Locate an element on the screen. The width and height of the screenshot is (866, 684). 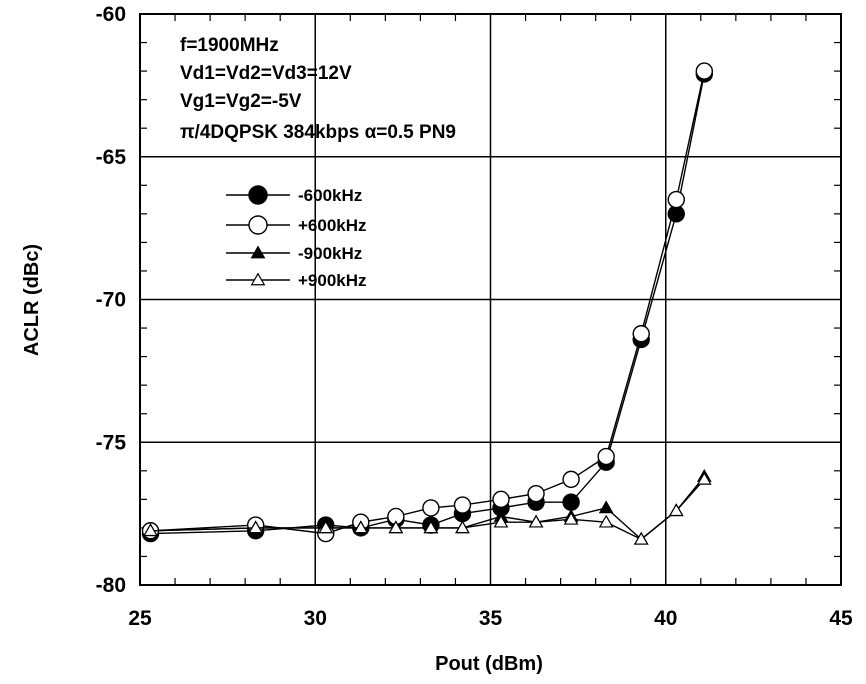
annotation-line: π/4DQPSK 384kbps α=0.5 PN9 is located at coordinates (318, 132).